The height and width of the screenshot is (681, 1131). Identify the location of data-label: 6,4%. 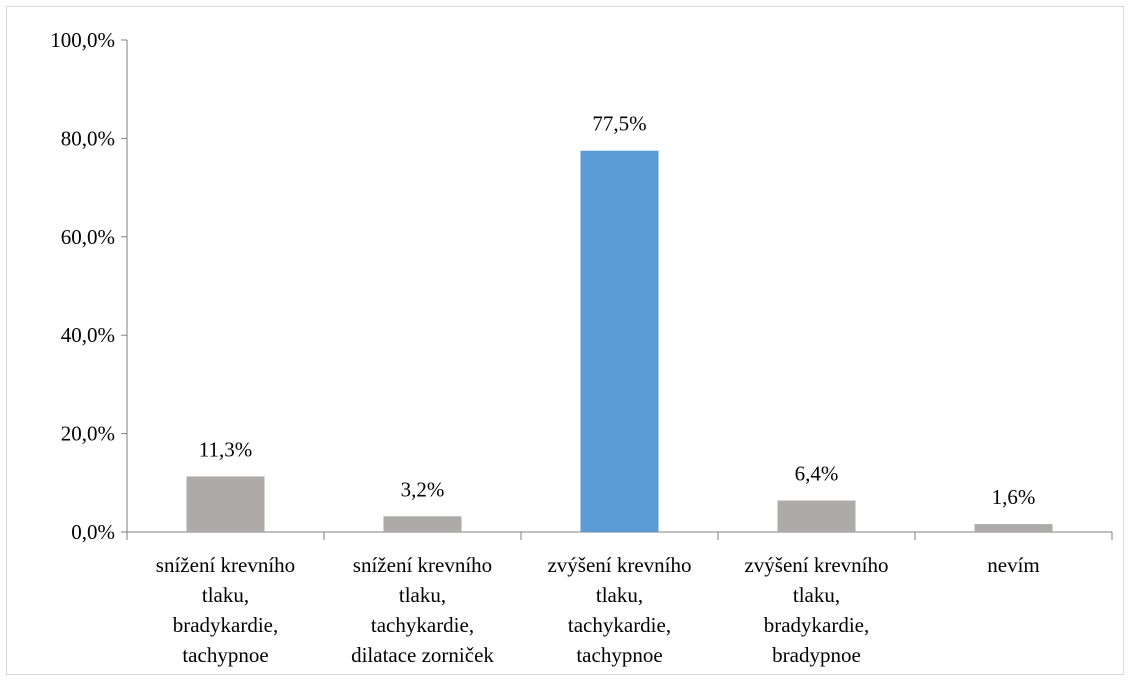
(817, 474).